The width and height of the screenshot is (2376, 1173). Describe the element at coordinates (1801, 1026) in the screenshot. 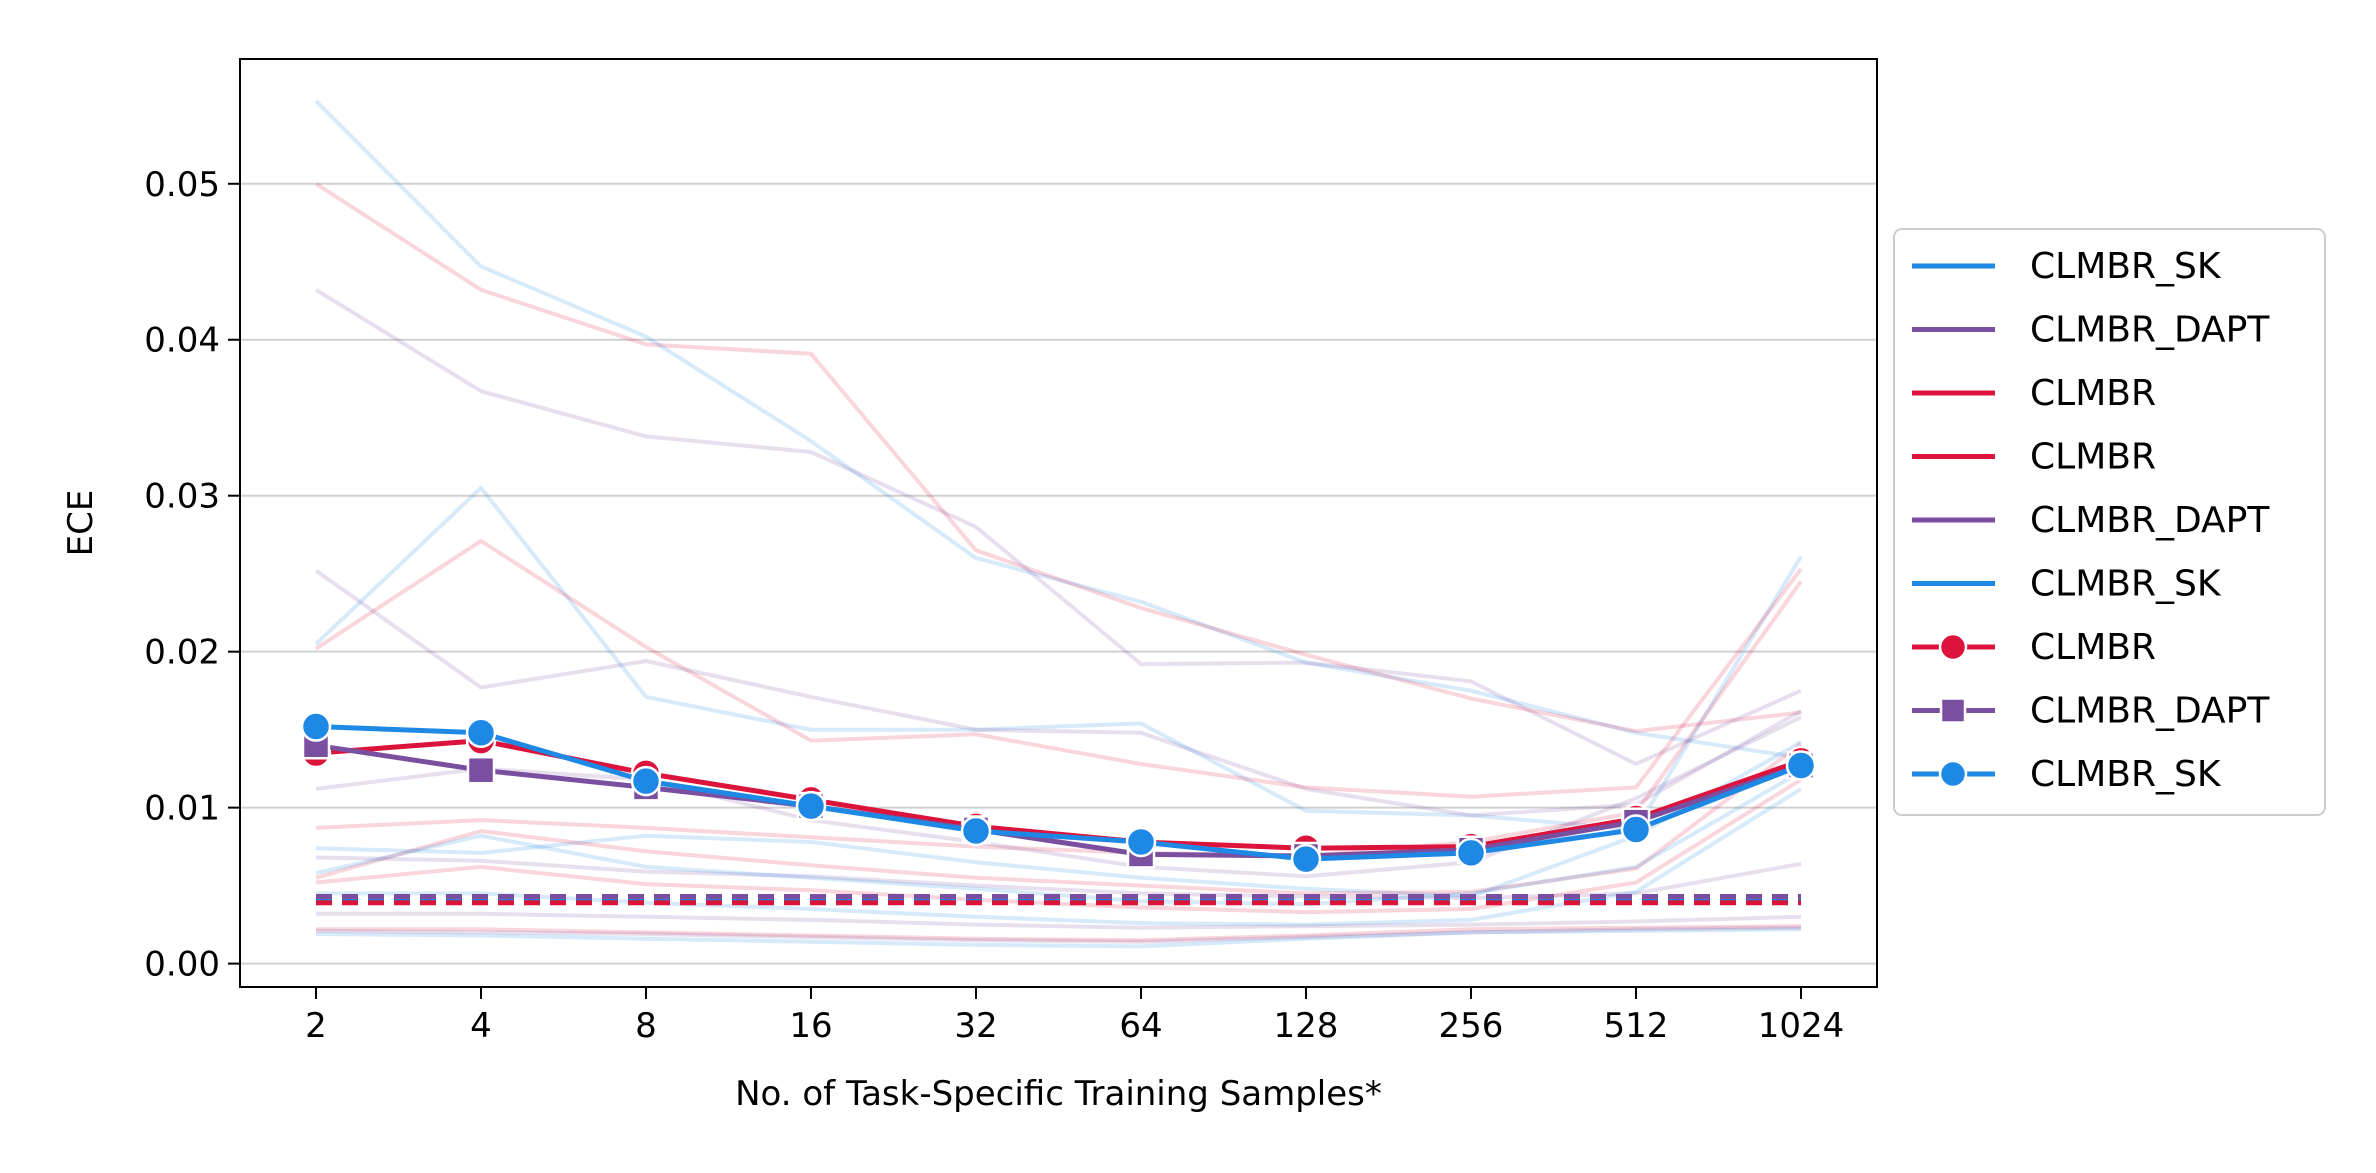

I see `x-tick-label: 1024` at that location.